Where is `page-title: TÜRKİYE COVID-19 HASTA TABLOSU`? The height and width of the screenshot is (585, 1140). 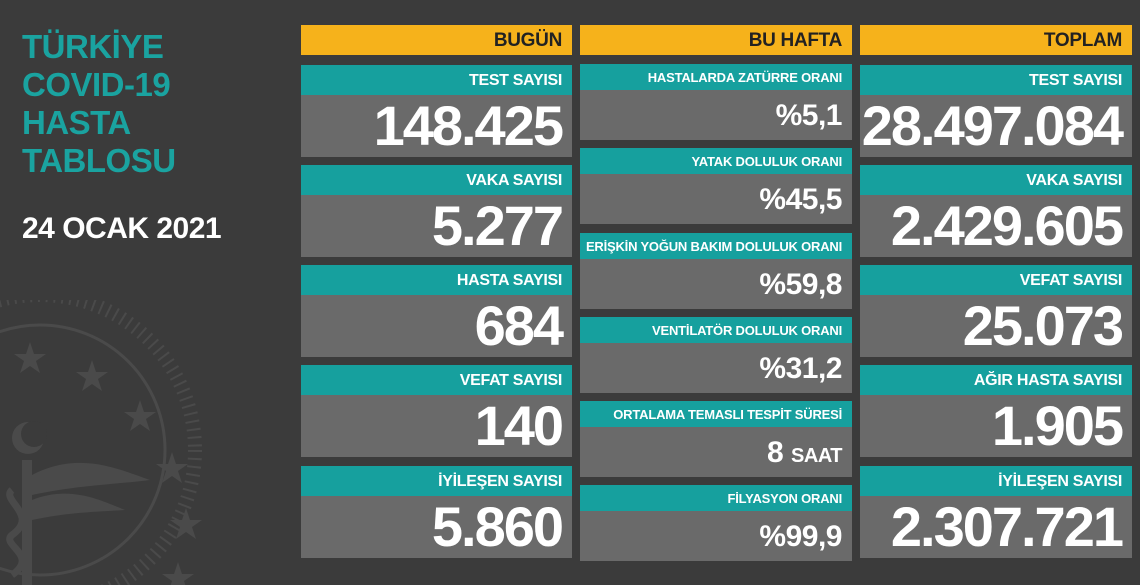
page-title: TÜRKİYE COVID-19 HASTA TABLOSU is located at coordinates (99, 104).